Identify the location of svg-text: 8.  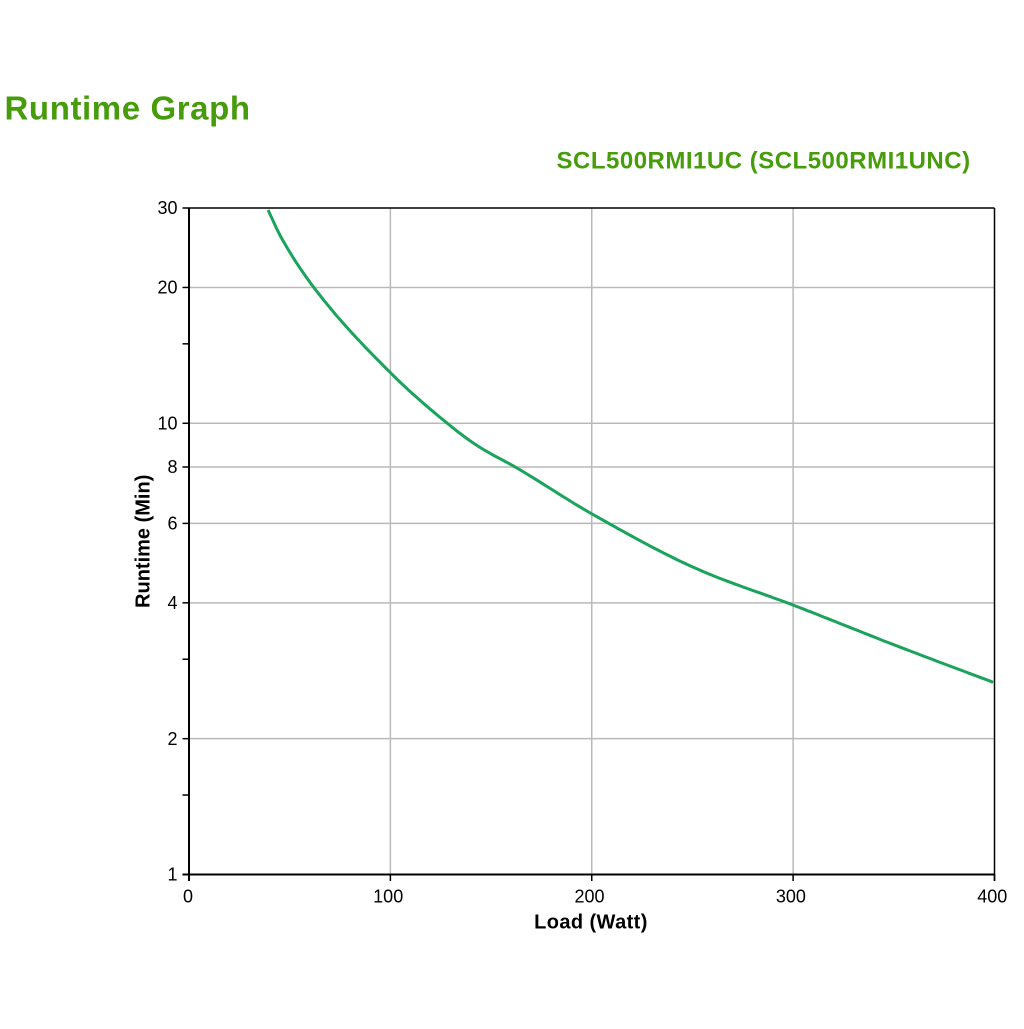
(172, 467).